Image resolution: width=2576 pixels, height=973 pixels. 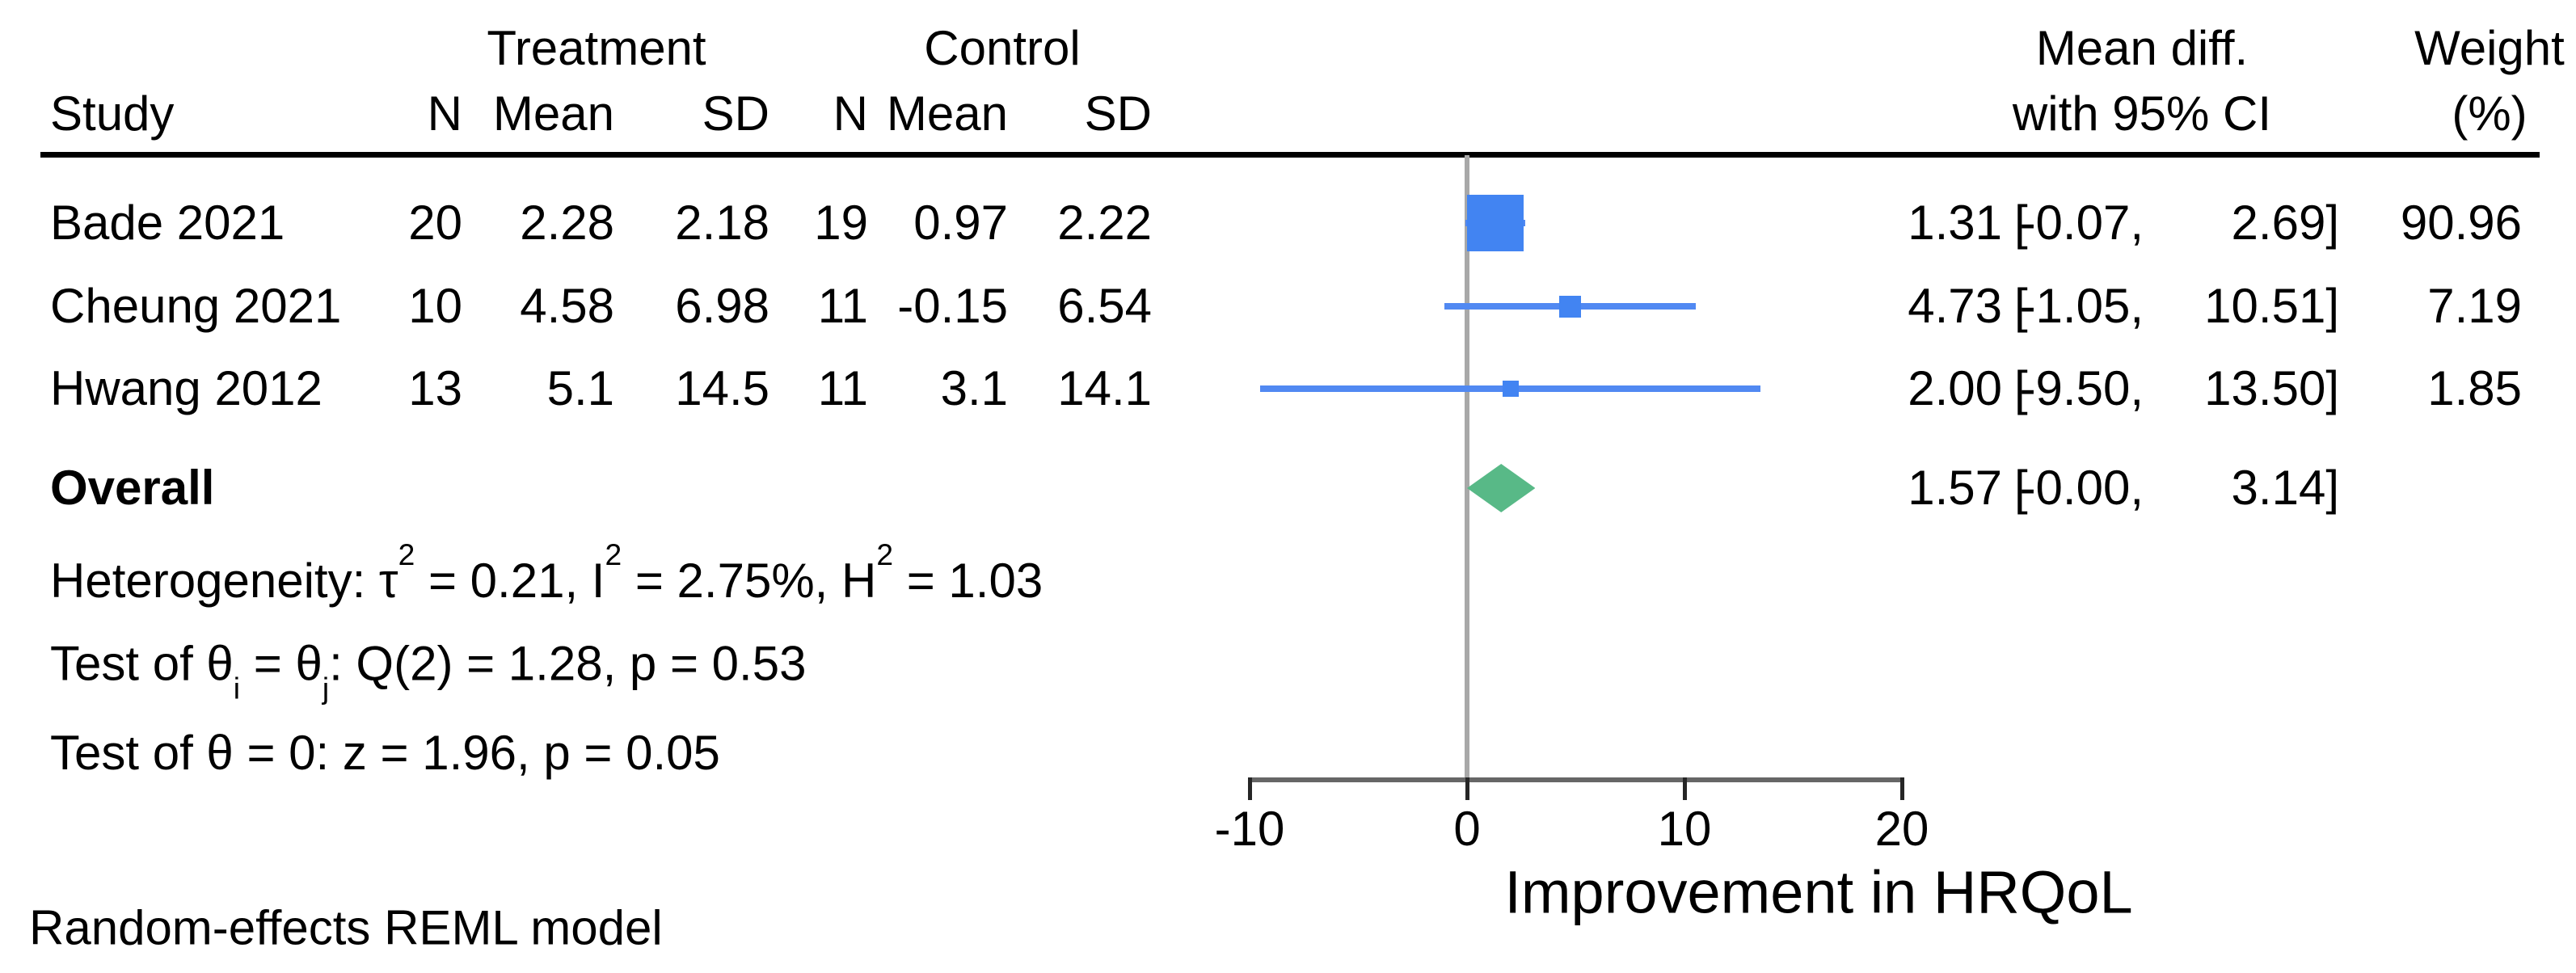 I want to click on effect-header-line1: Mean diff., so click(x=2142, y=48).